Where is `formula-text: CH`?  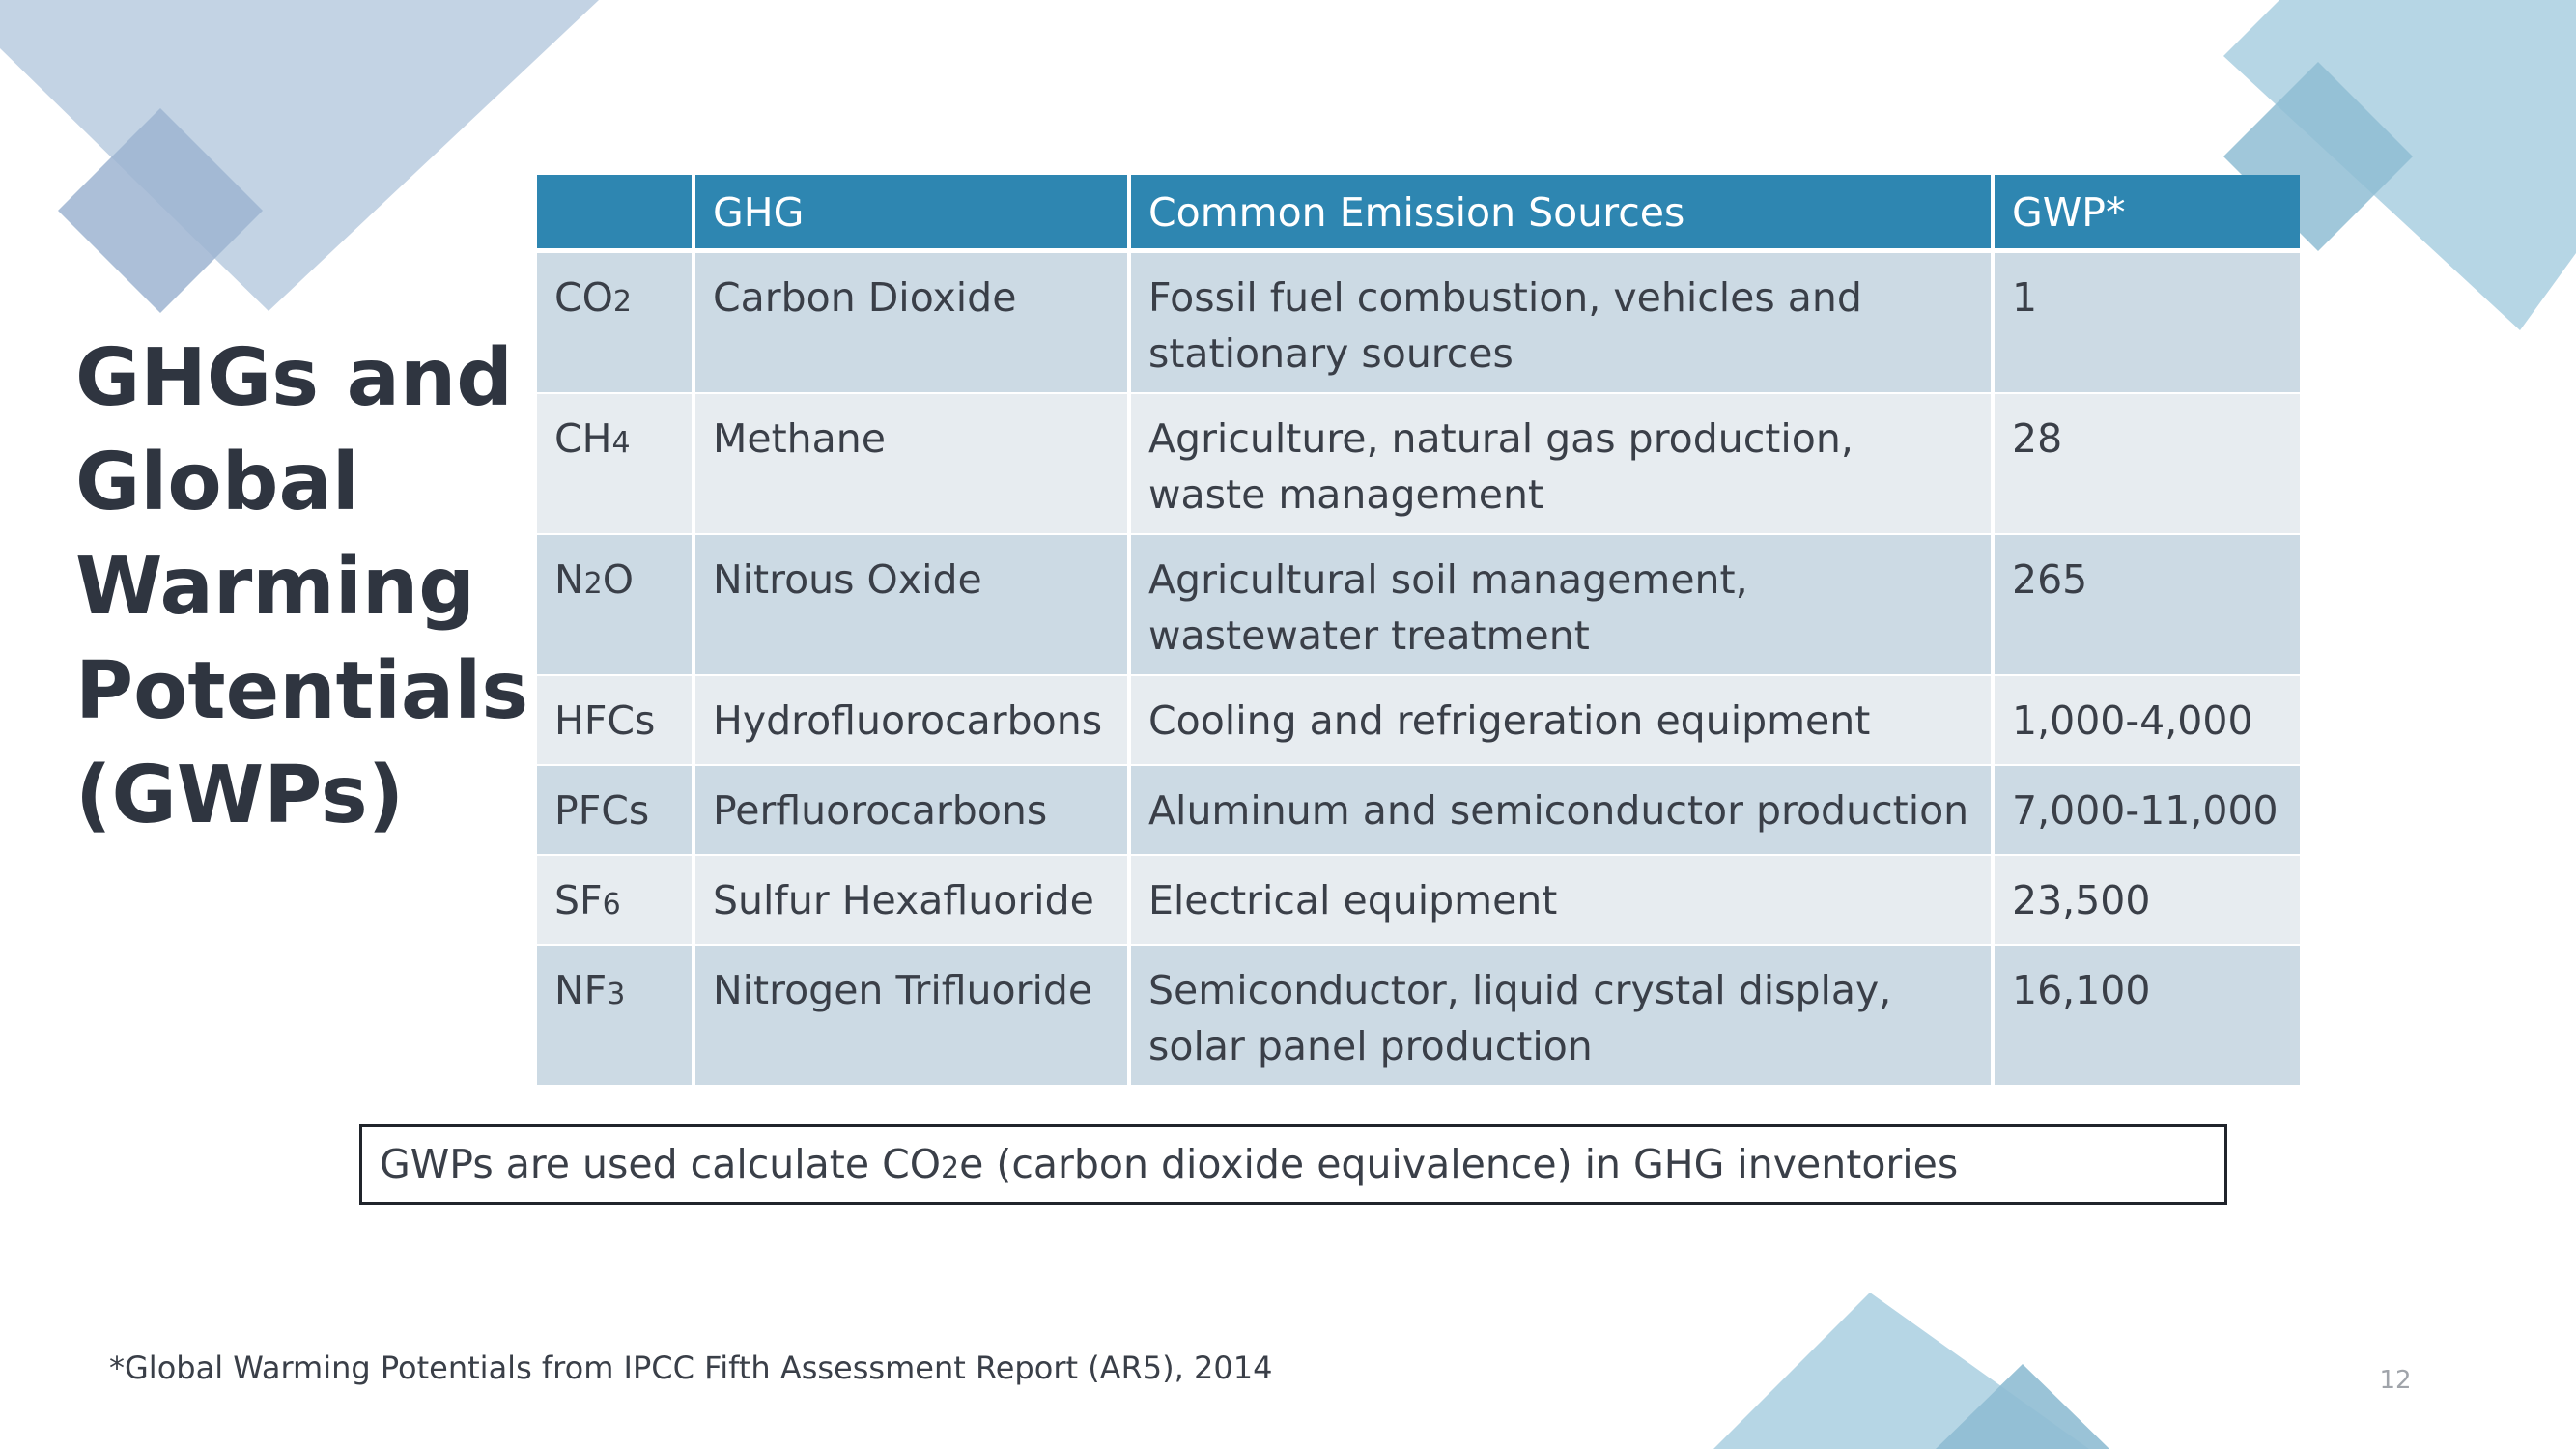
formula-text: CH is located at coordinates (583, 438).